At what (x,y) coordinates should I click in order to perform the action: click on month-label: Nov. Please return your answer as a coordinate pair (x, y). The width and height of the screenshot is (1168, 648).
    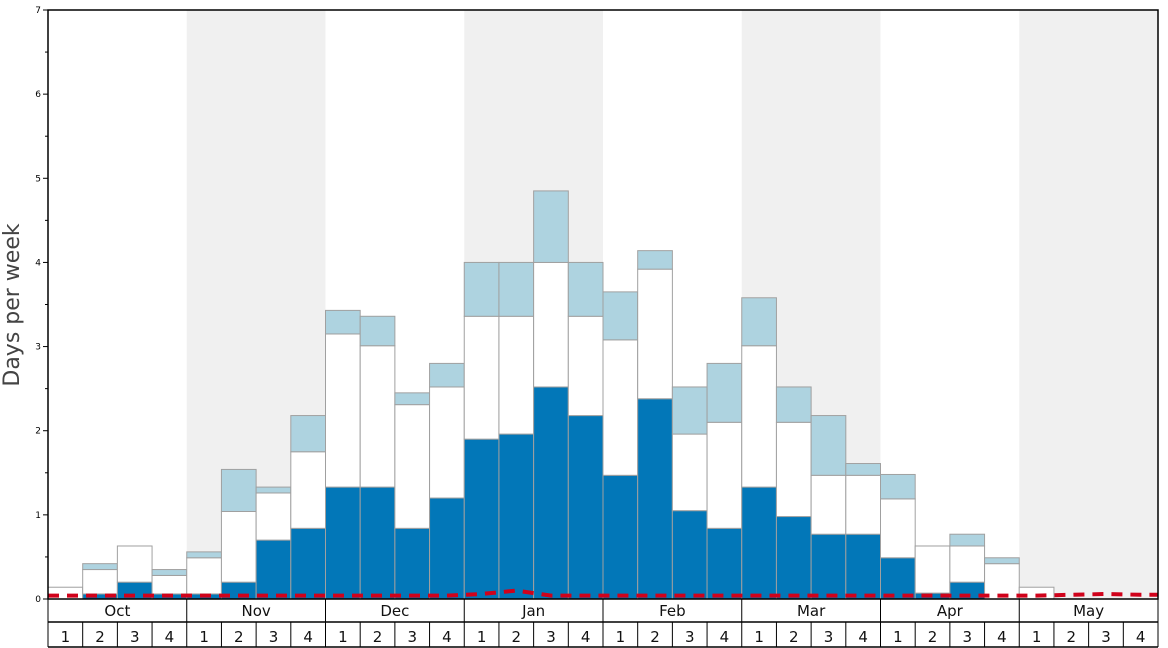
    Looking at the image, I should click on (255, 611).